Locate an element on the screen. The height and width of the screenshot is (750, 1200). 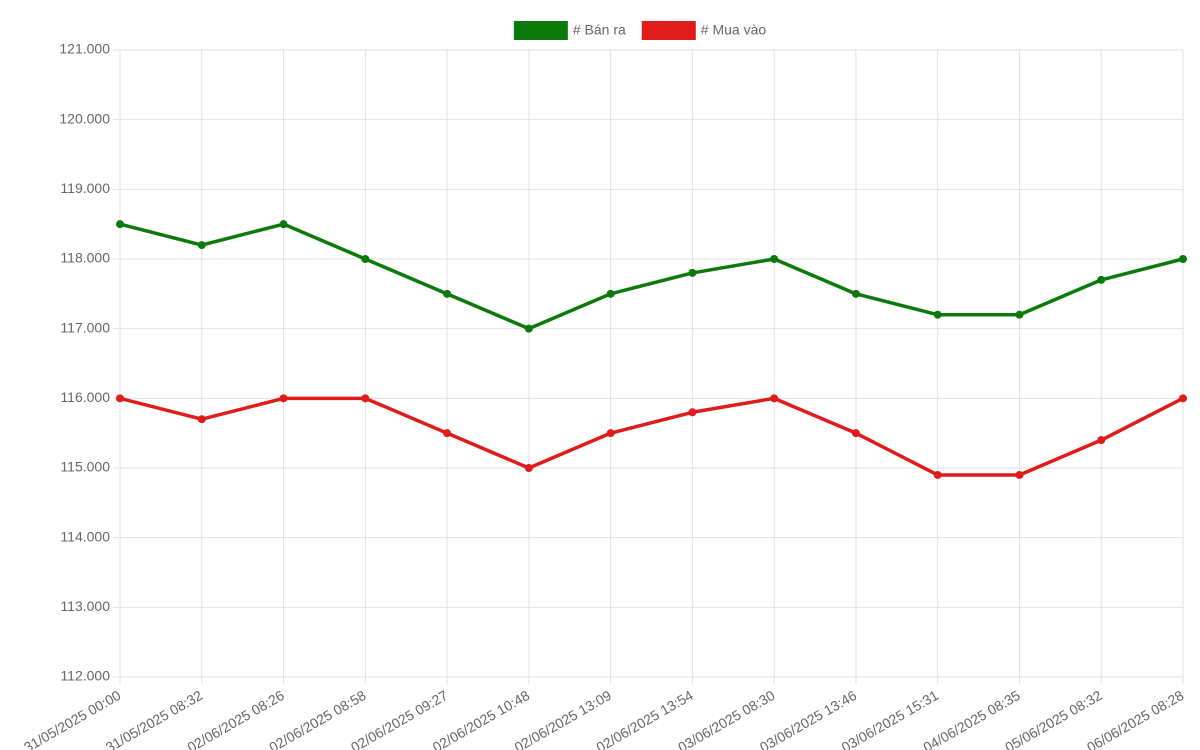
legend-label: # Mua vào is located at coordinates (734, 30).